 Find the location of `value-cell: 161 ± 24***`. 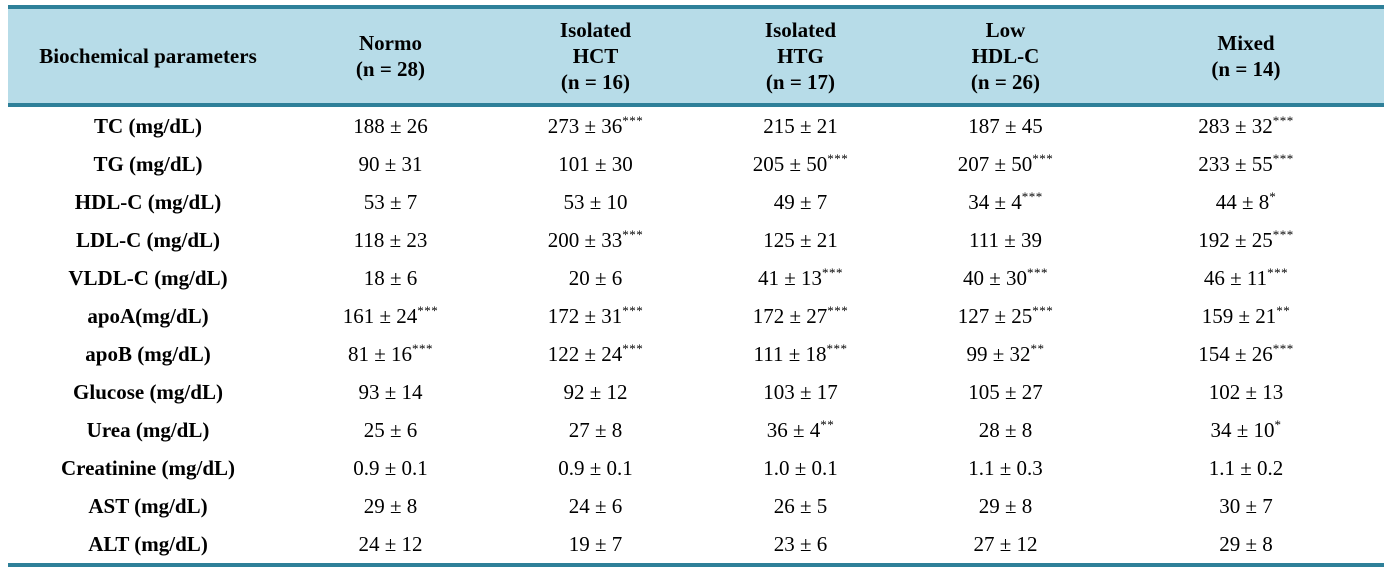

value-cell: 161 ± 24*** is located at coordinates (390, 316).